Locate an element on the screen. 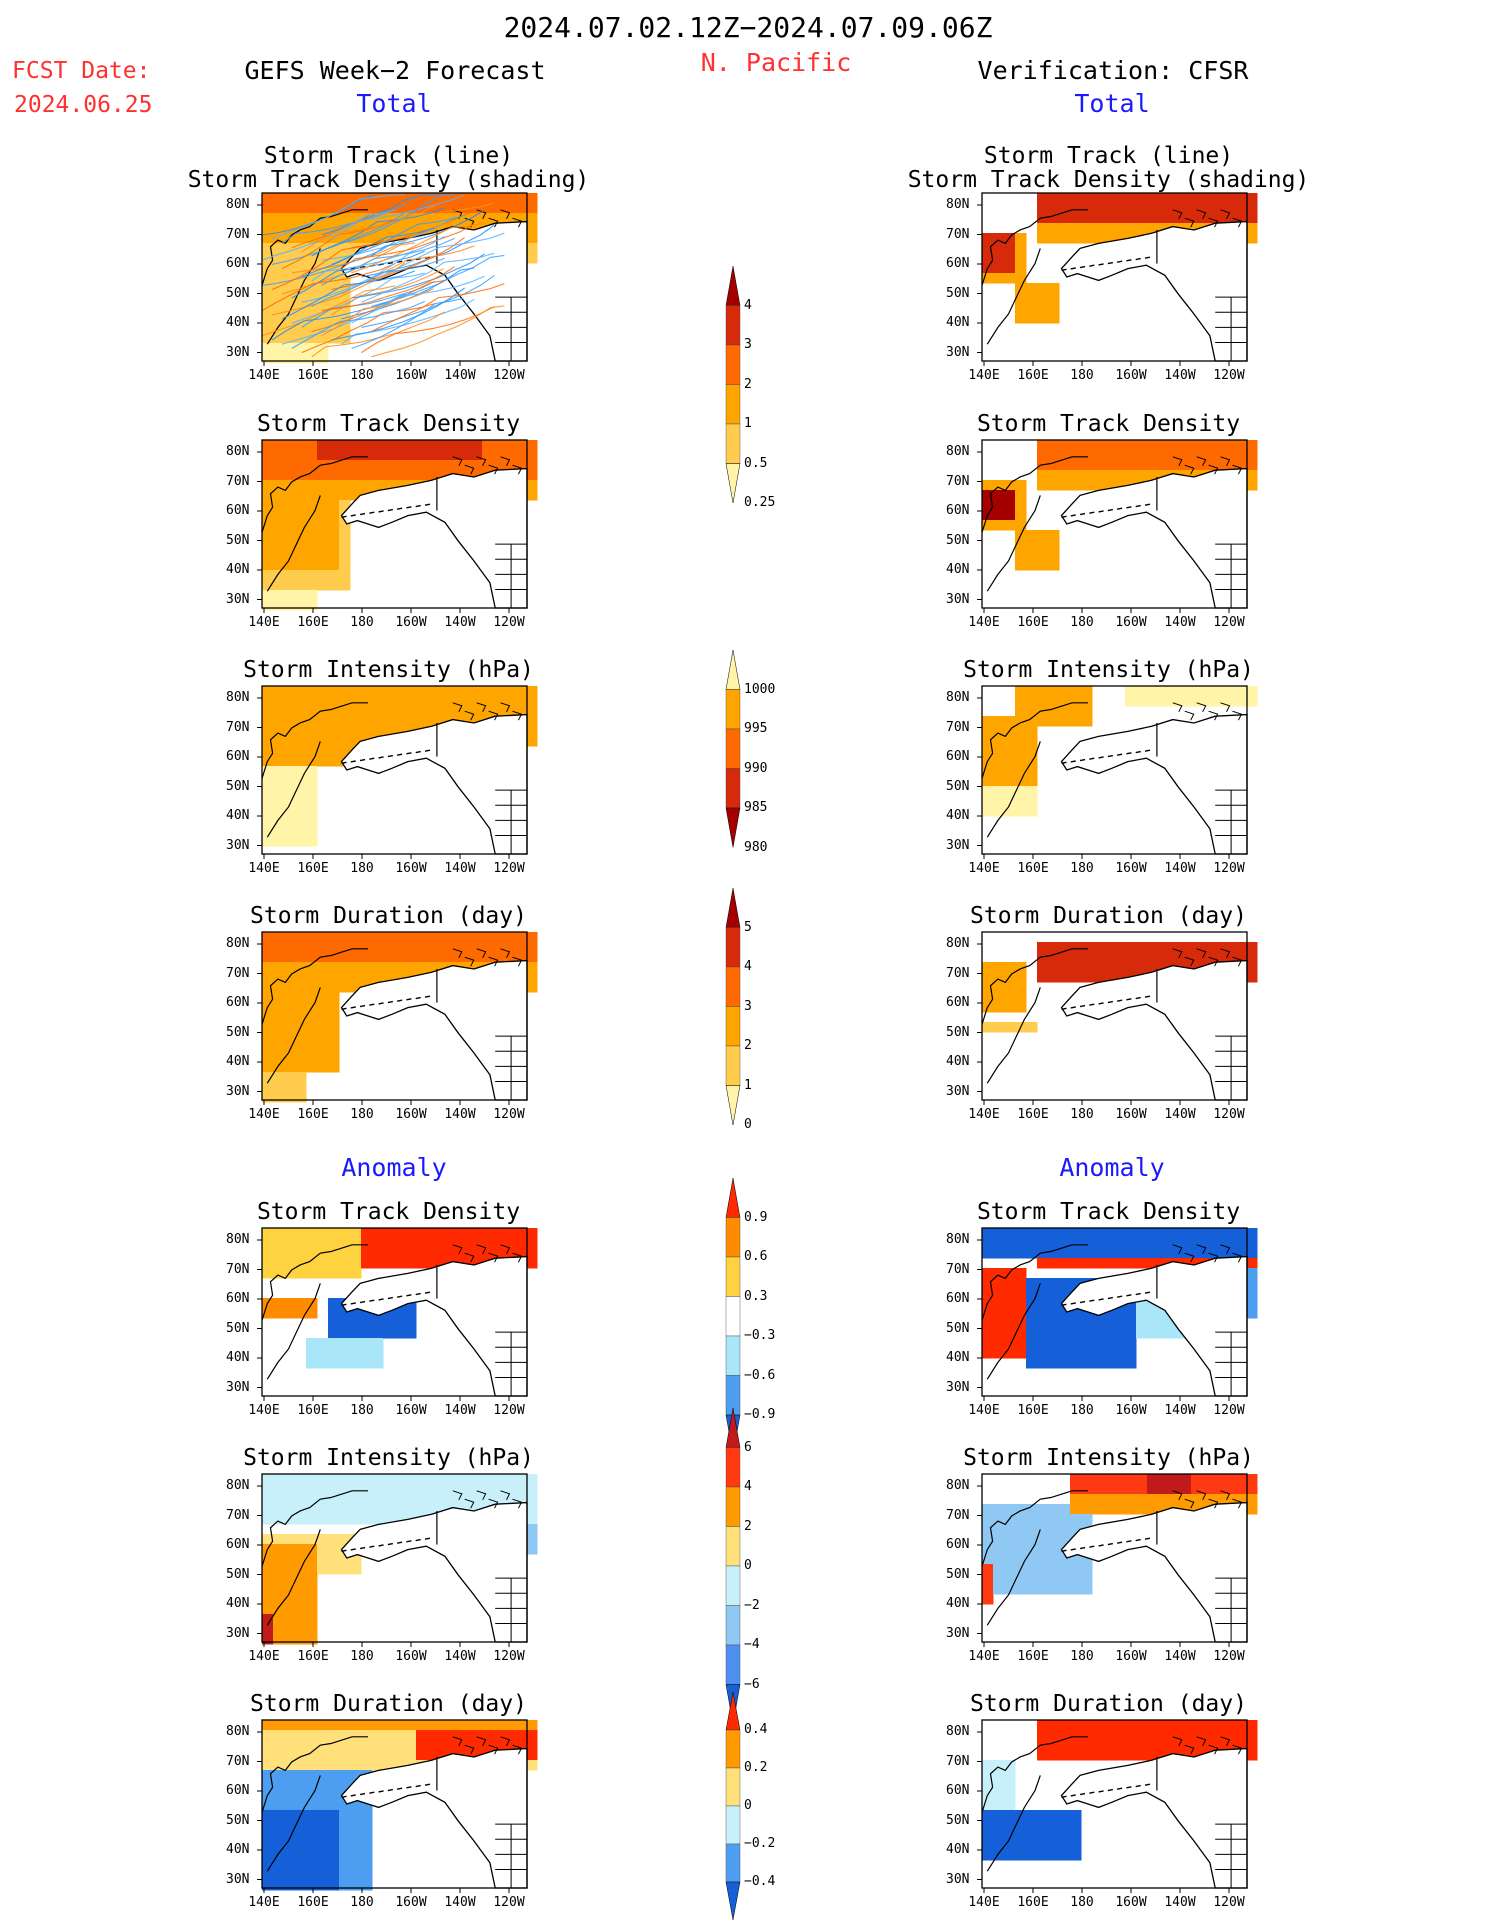 The width and height of the screenshot is (1487, 1925). colorbar-top-arrow is located at coordinates (733, 669).